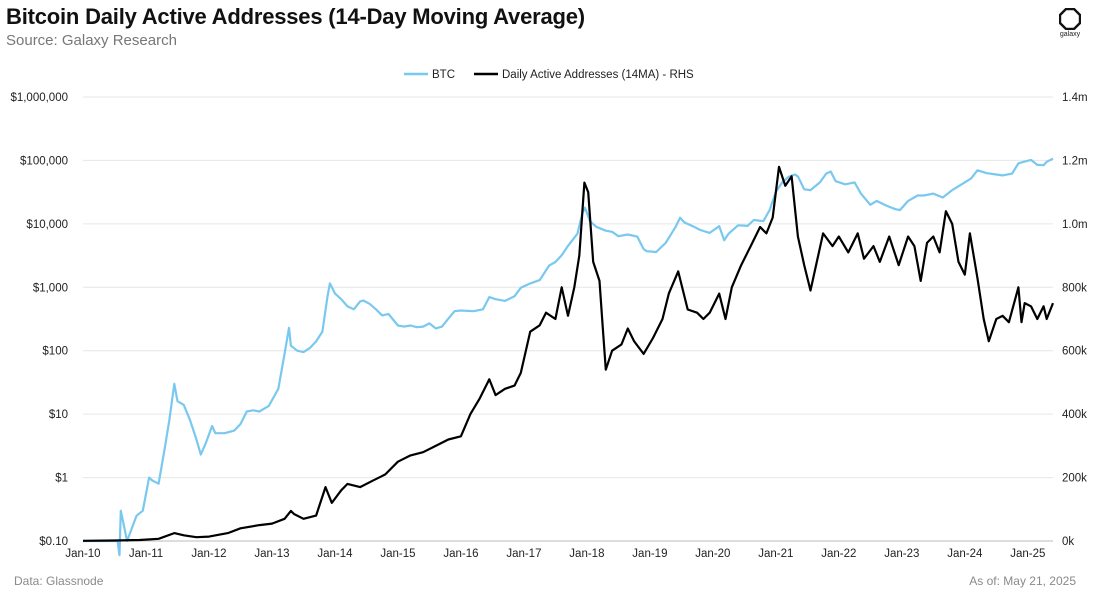 The height and width of the screenshot is (600, 1100). I want to click on x-tick-label: Jan-13, so click(271, 554).